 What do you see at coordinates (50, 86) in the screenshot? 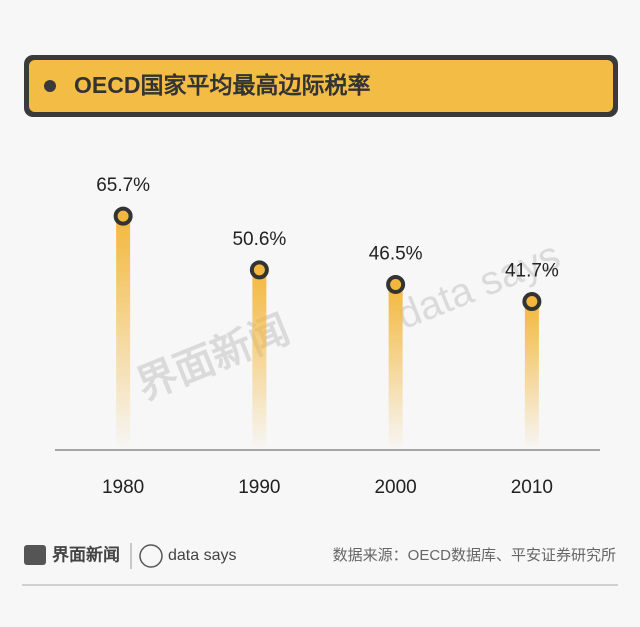
I see `title-bullet` at bounding box center [50, 86].